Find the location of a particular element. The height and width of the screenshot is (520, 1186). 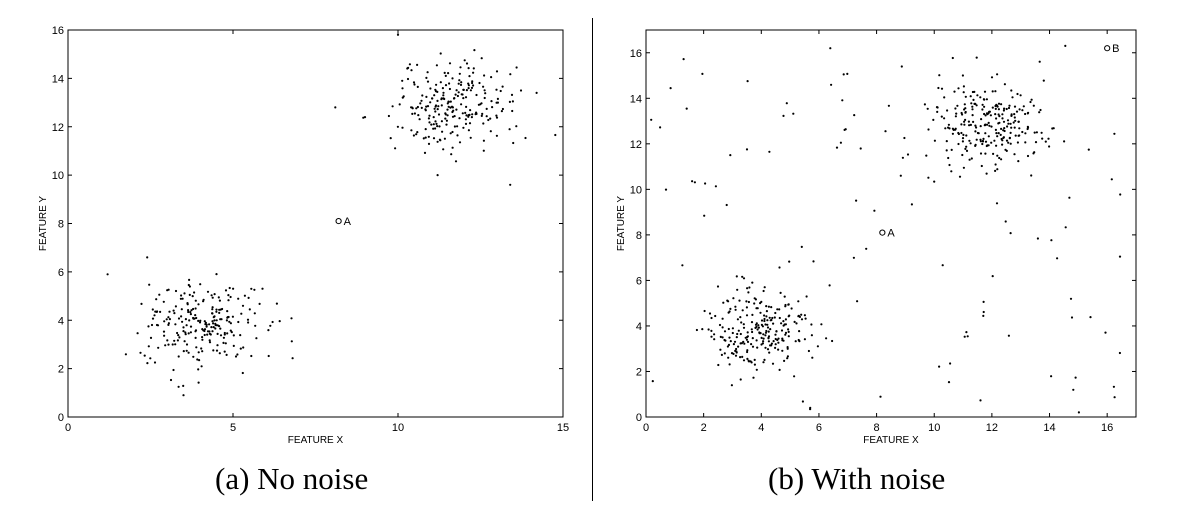

x-tick-label: 0 is located at coordinates (68, 428).